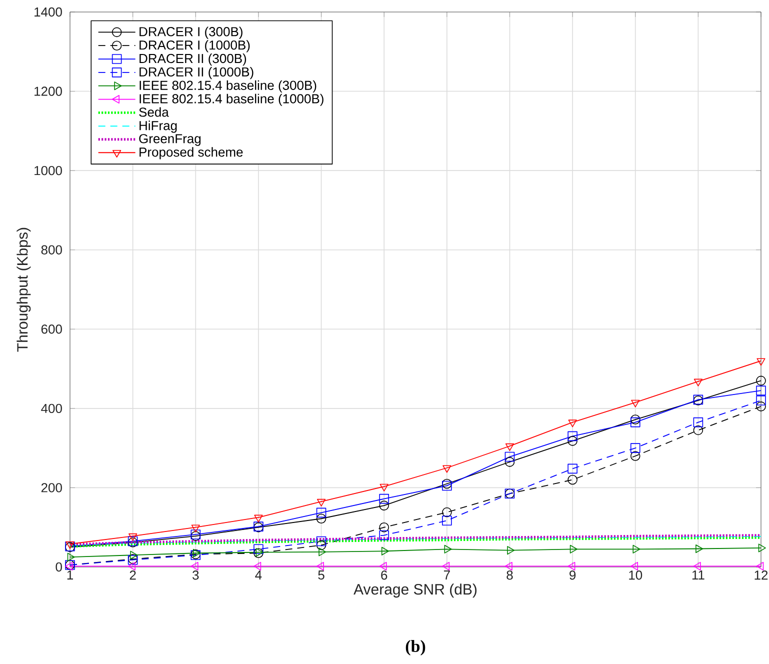 The width and height of the screenshot is (769, 664). Describe the element at coordinates (48, 12) in the screenshot. I see `y-tick-label: 1400` at that location.